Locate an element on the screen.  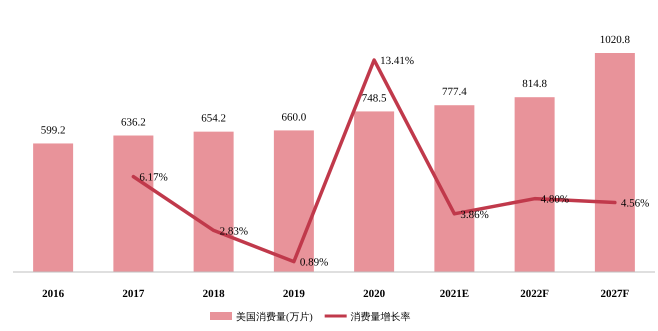
data-label: 3.86% is located at coordinates (474, 214).